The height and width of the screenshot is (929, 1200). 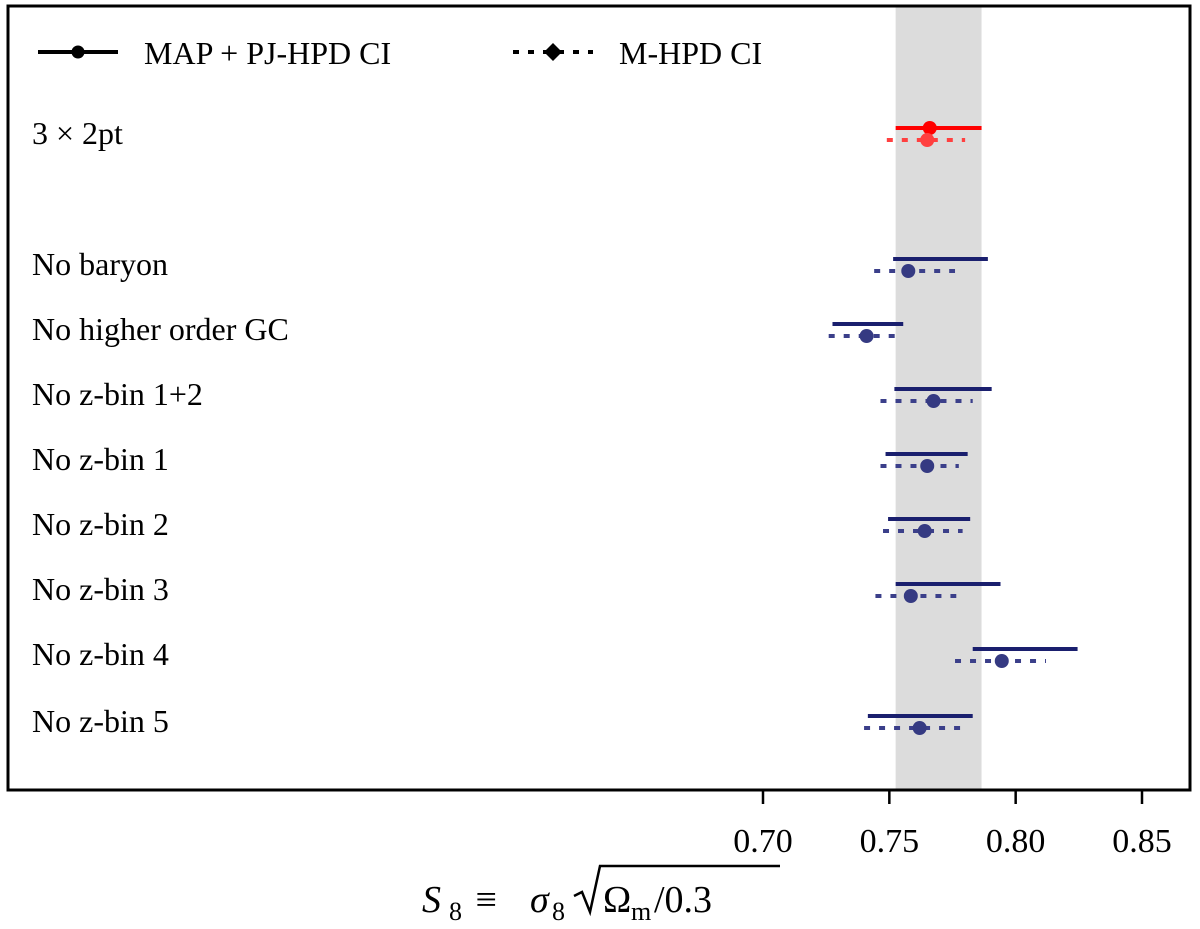 What do you see at coordinates (1142, 841) in the screenshot?
I see `x-tick-label: 0.85` at bounding box center [1142, 841].